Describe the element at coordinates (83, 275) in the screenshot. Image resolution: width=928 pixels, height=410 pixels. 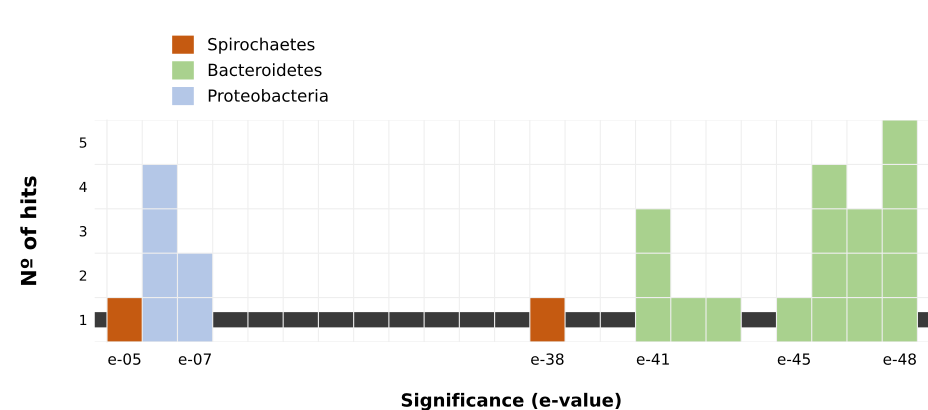
I see `y-tick-label: 2` at that location.